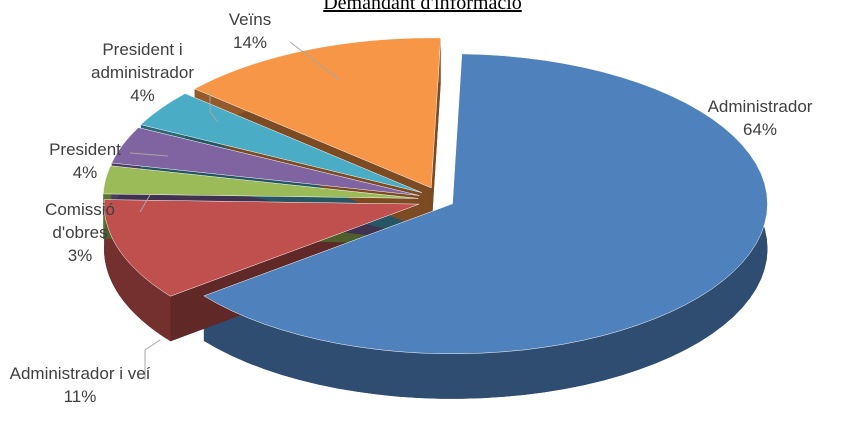 The width and height of the screenshot is (845, 441). Describe the element at coordinates (85, 149) in the screenshot. I see `category-label: President` at that location.